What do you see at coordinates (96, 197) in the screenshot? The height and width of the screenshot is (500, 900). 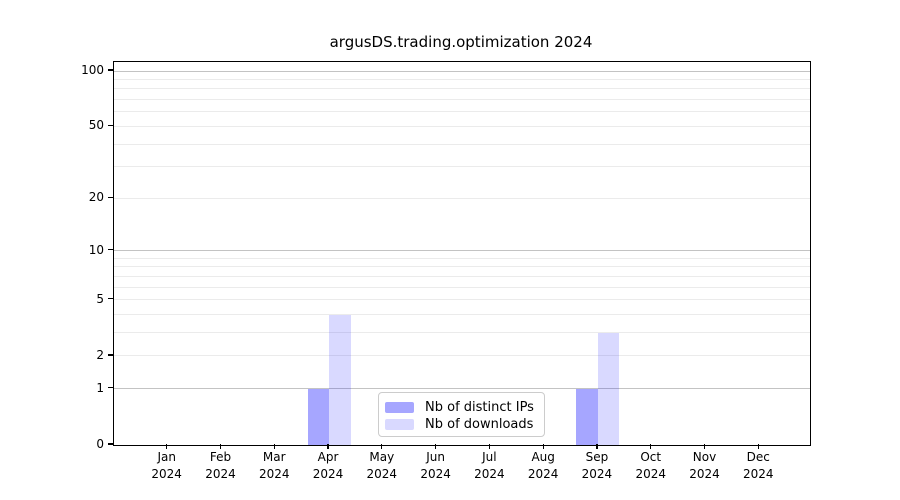 I see `y-tick-label-20: 20` at bounding box center [96, 197].